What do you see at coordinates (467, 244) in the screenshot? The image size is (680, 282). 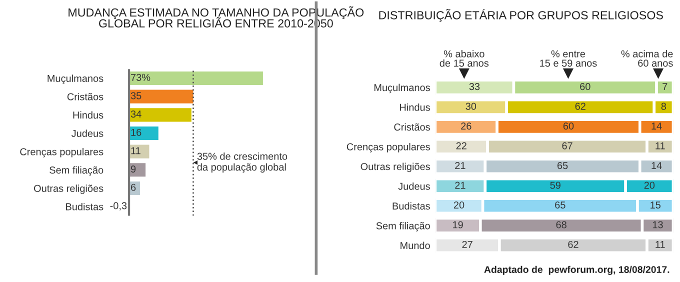 I see `data-label: 27` at bounding box center [467, 244].